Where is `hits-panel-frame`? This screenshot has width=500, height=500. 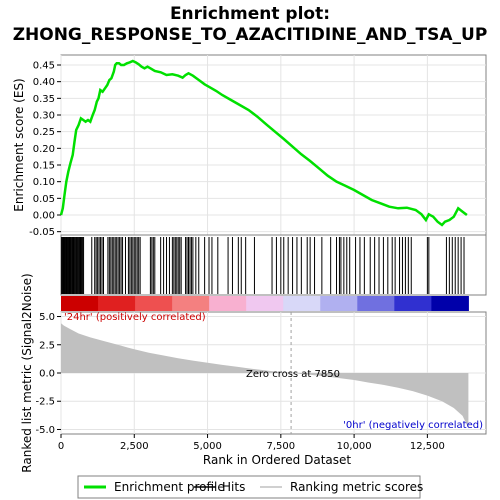
hits-panel-frame is located at coordinates (273, 265).